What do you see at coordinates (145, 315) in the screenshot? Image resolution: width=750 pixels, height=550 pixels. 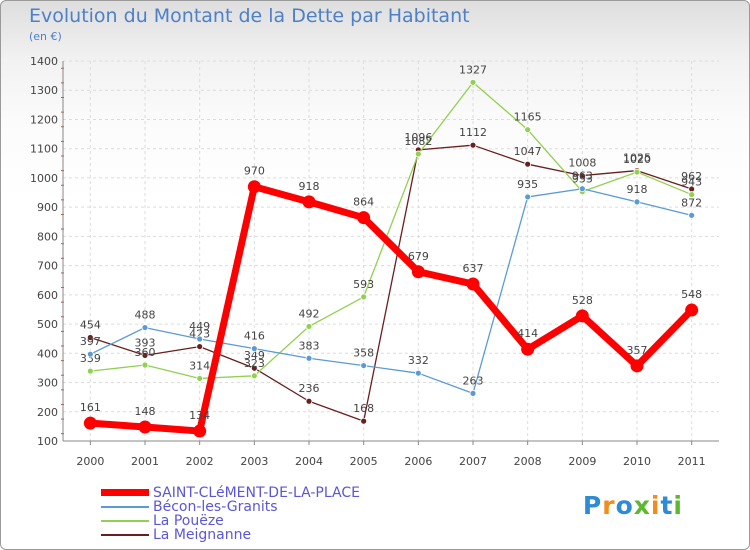 I see `data-label: 488` at bounding box center [145, 315].